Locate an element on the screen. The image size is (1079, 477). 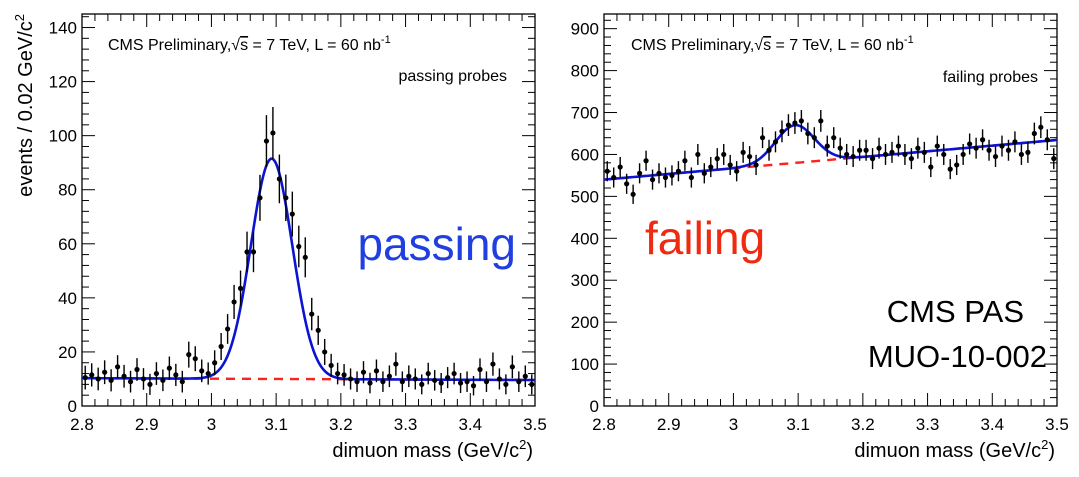
passing-header-mid: = 7 TeV, L = 60 nb is located at coordinates (314, 45).